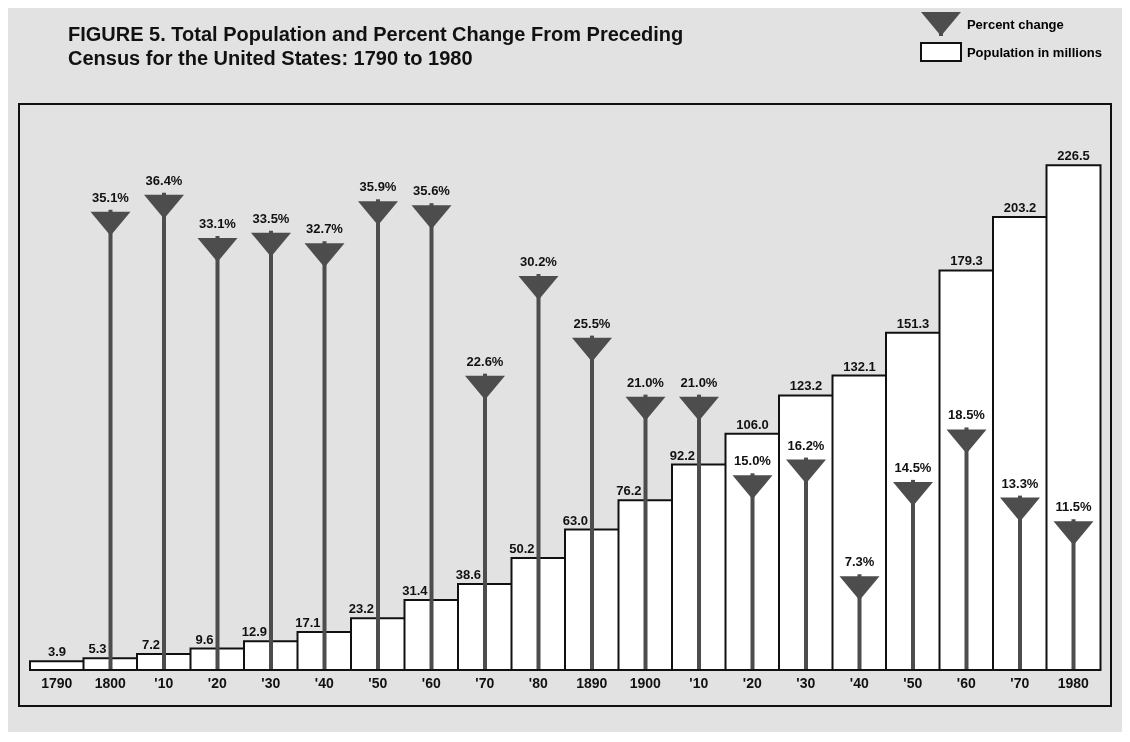  I want to click on data-label: 132.1, so click(859, 366).